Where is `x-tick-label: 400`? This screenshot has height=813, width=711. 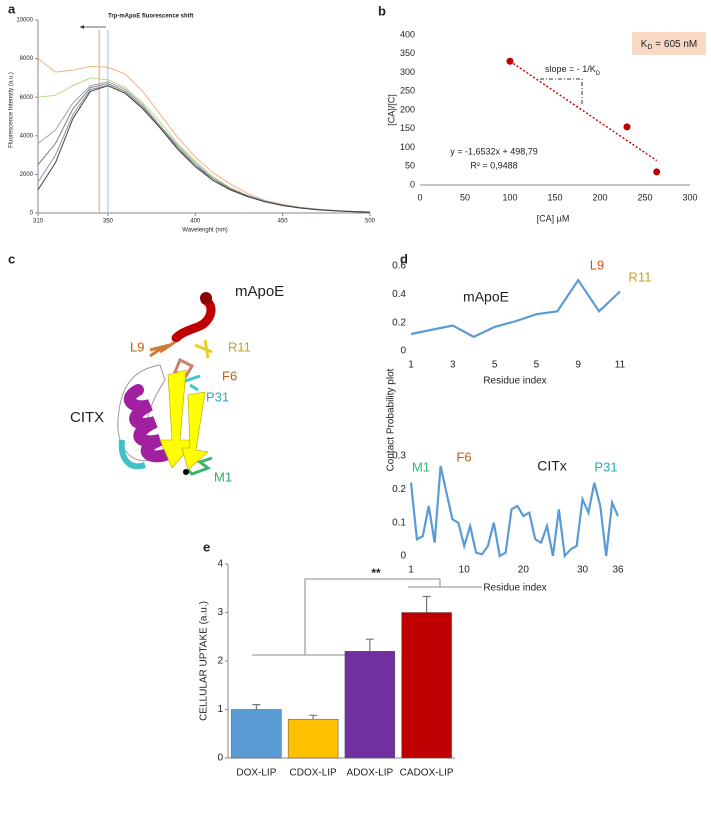
x-tick-label: 400 is located at coordinates (195, 222).